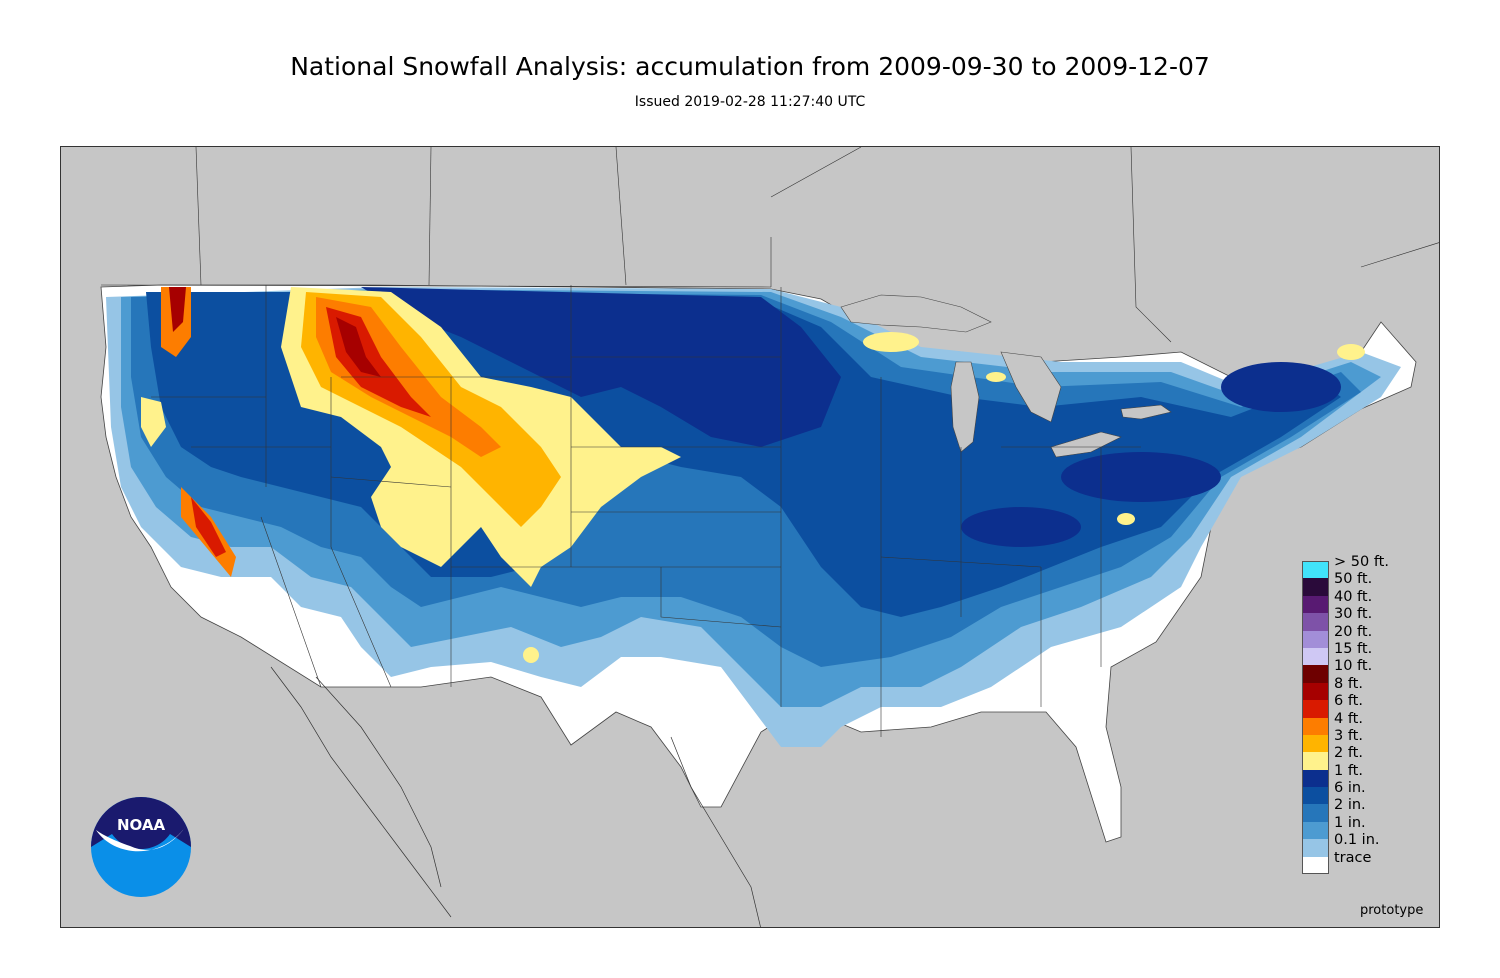 This screenshot has width=1500, height=978. Describe the element at coordinates (916, 313) in the screenshot. I see `lake-superior` at that location.